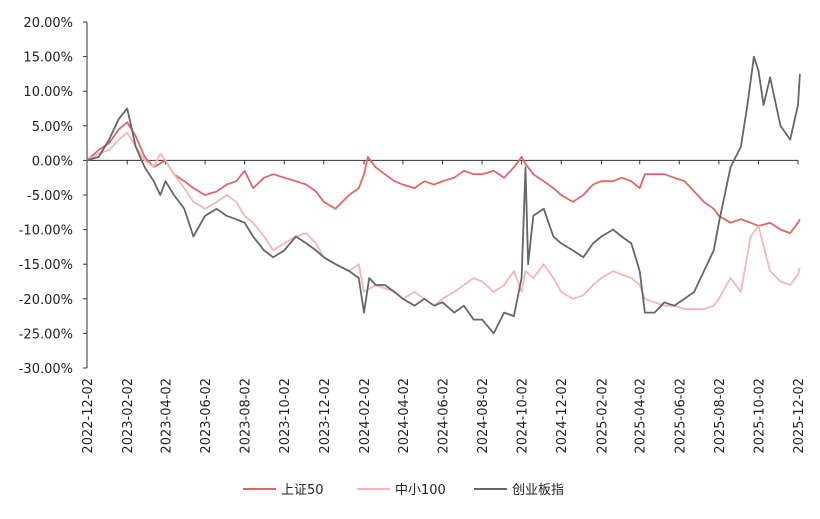 This screenshot has height=519, width=820. I want to click on y-tick-label: 5.00%, so click(52, 127).